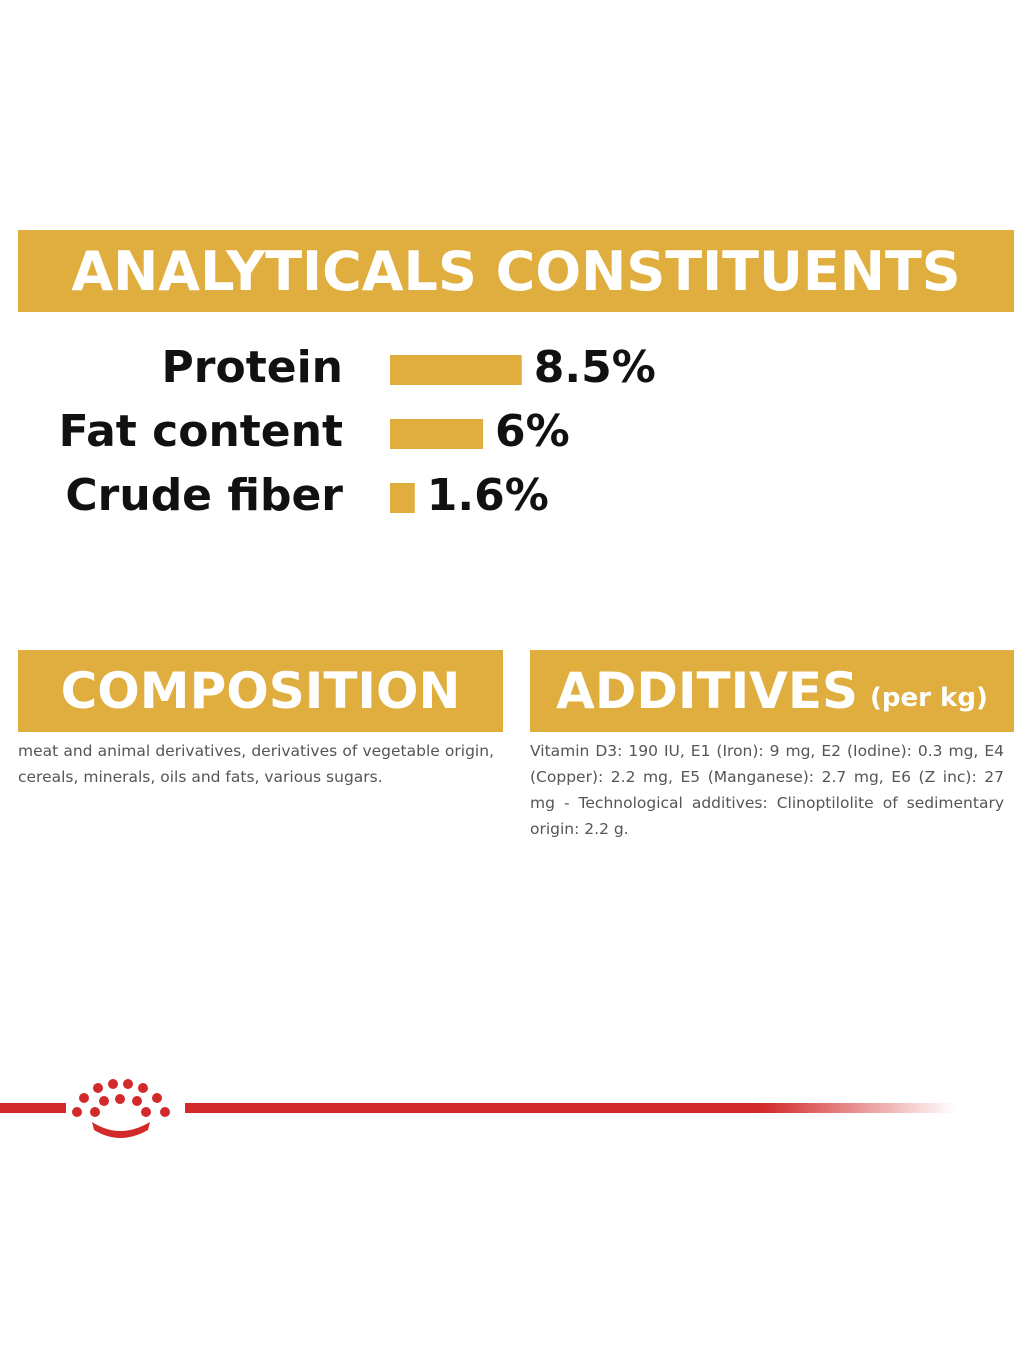 The image size is (1024, 1365). Describe the element at coordinates (707, 691) in the screenshot. I see `additives-title: ADDITIVES` at that location.